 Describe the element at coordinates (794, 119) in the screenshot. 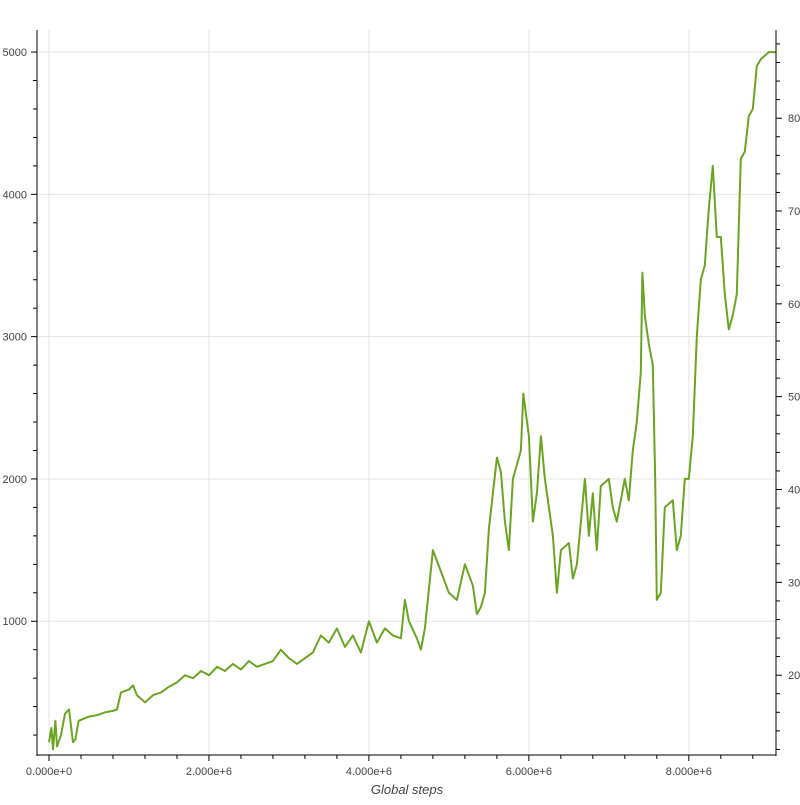

I see `y2-tick-label: 80` at that location.